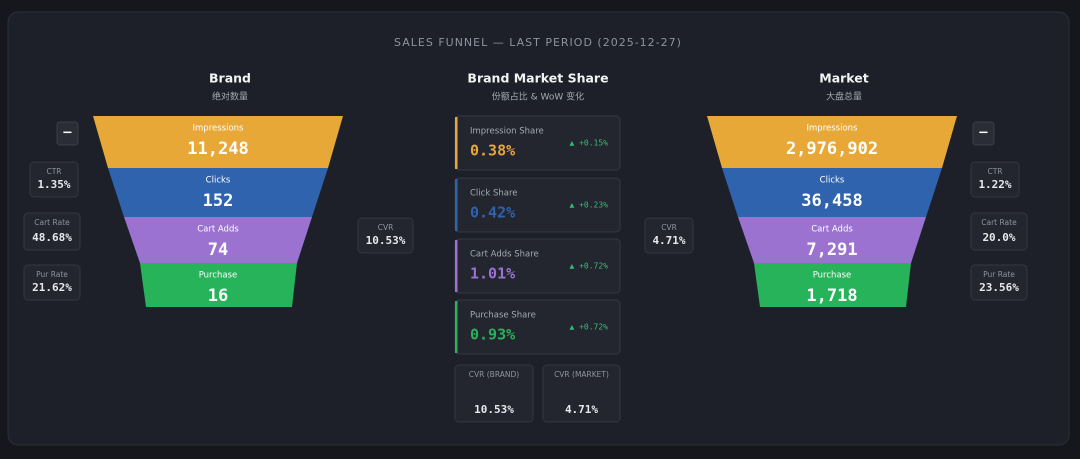  What do you see at coordinates (218, 296) in the screenshot?
I see `stage-value: 16` at bounding box center [218, 296].